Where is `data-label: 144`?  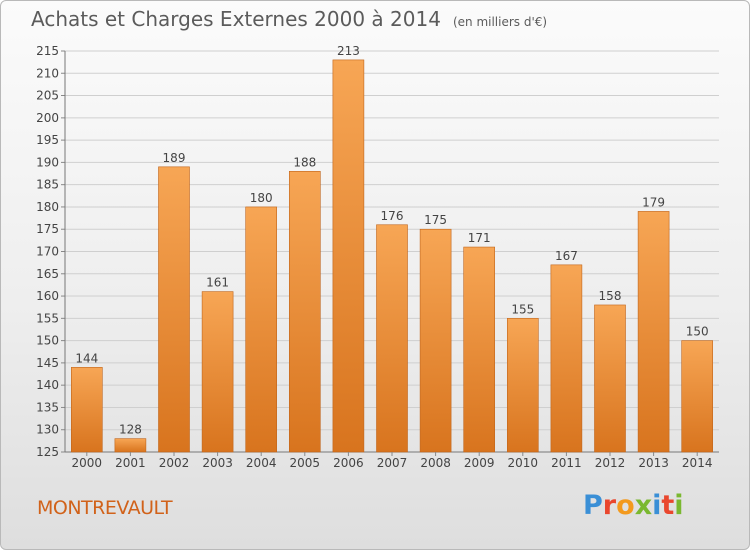
data-label: 144 is located at coordinates (86, 358).